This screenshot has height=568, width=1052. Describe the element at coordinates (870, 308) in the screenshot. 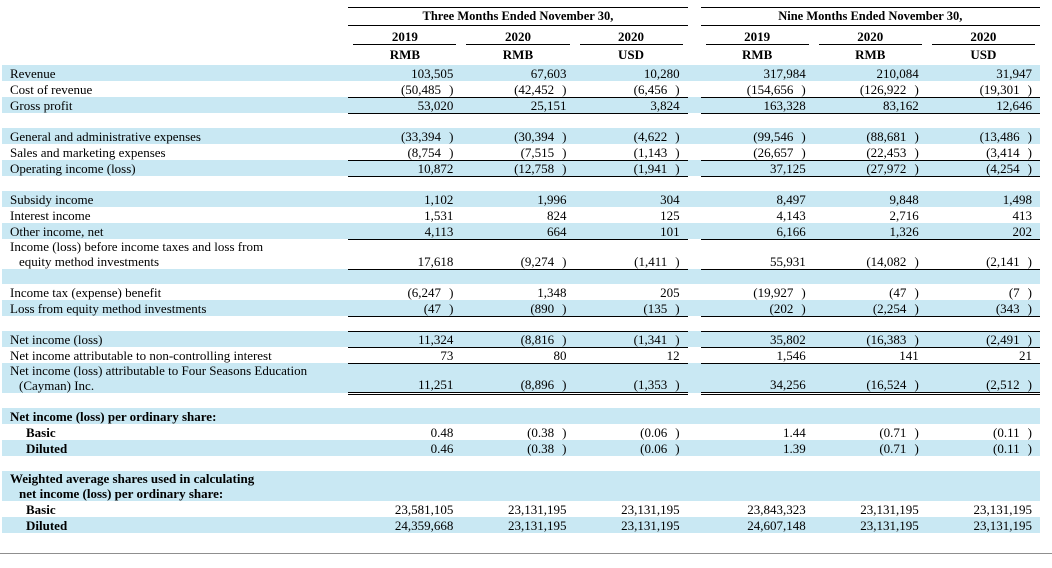

I see `value-cell: (2,254)` at that location.